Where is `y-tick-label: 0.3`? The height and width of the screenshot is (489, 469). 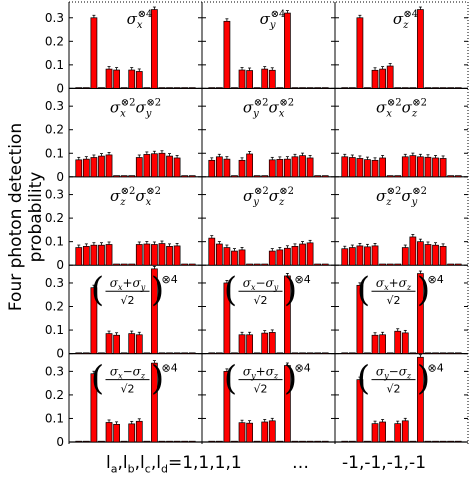
y-tick-label: 0.3 is located at coordinates (54, 18).